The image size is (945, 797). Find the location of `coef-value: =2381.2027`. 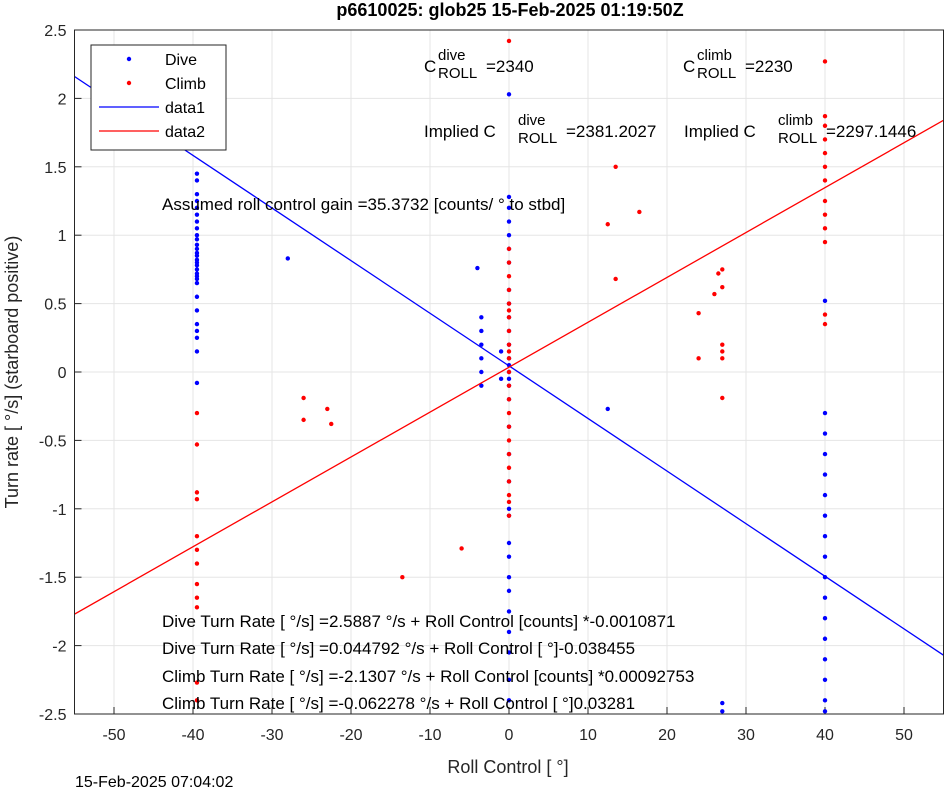

coef-value: =2381.2027 is located at coordinates (611, 131).